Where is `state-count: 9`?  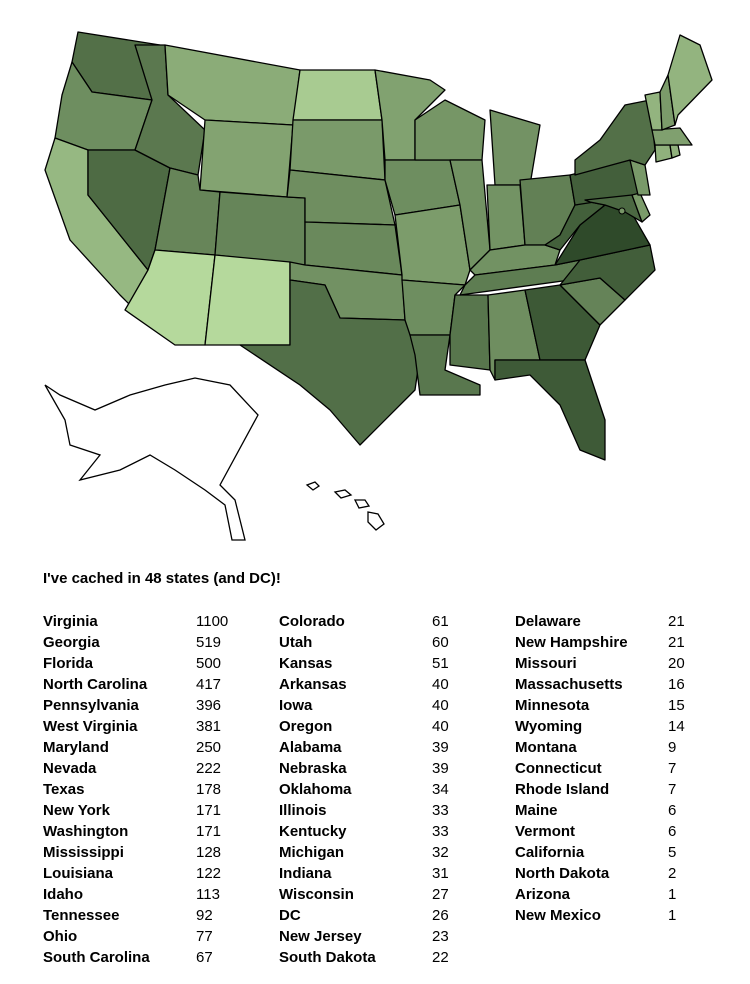 state-count: 9 is located at coordinates (672, 747).